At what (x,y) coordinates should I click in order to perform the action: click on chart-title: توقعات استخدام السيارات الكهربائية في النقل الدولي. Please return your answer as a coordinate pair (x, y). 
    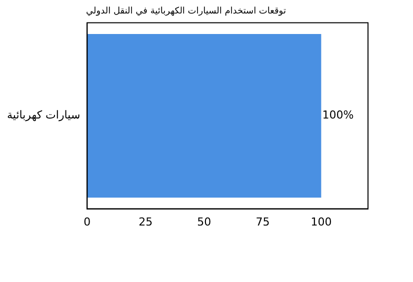
    Looking at the image, I should click on (186, 11).